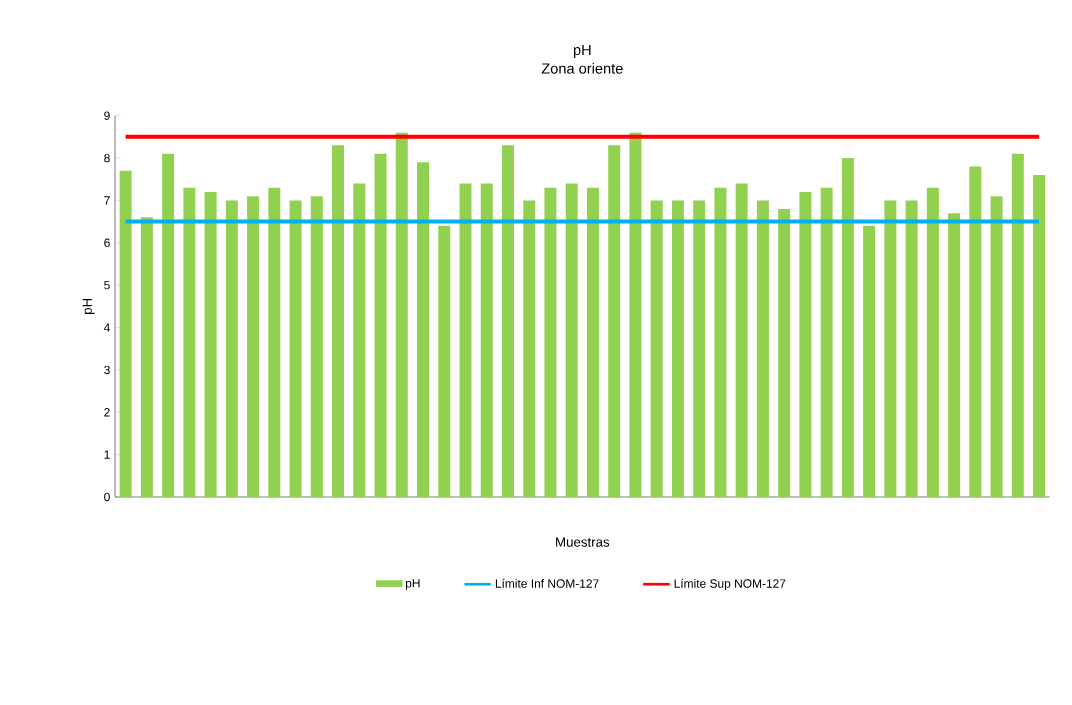 The image size is (1072, 705). What do you see at coordinates (107, 200) in the screenshot?
I see `y-tick-label: 7` at bounding box center [107, 200].